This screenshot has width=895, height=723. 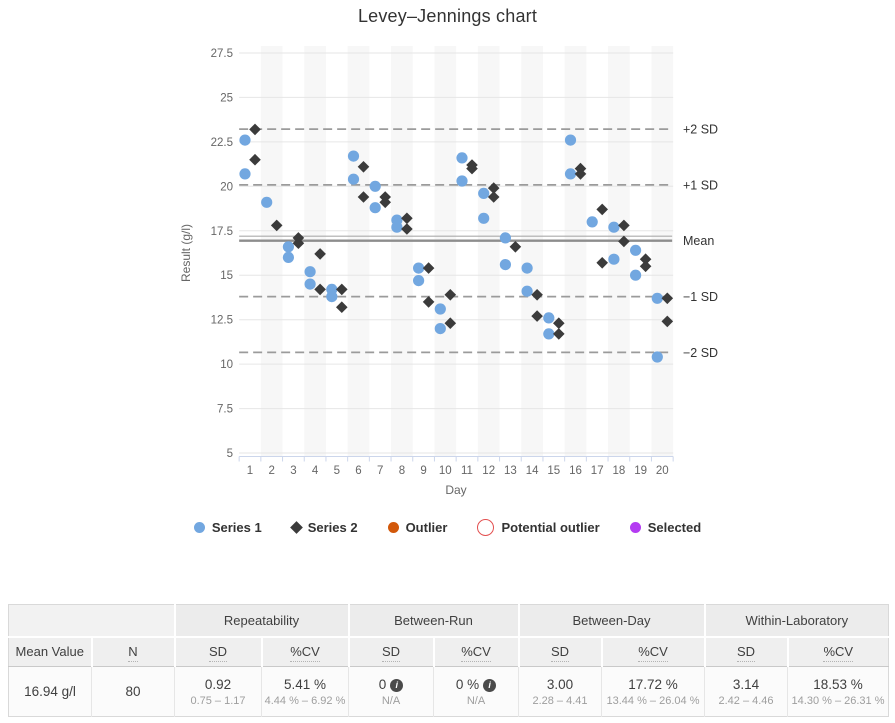 I want to click on cell-between-run-cv: 0 % i N/A, so click(x=476, y=691).